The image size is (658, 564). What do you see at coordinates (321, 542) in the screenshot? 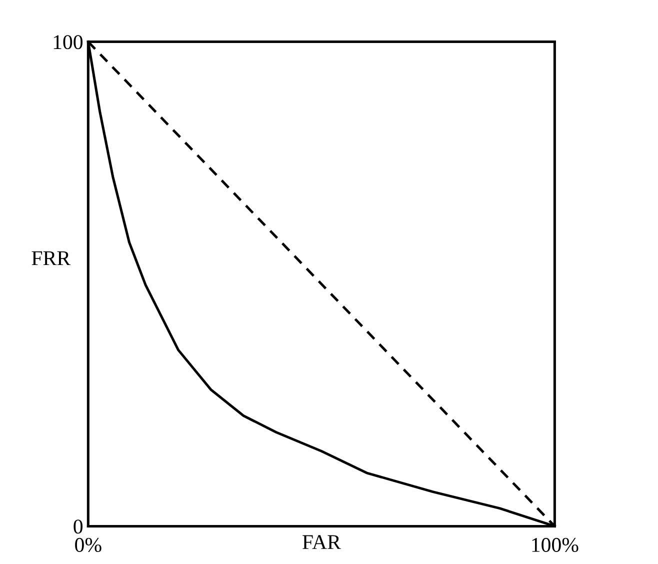
I see `x-axis-title: FAR` at bounding box center [321, 542].